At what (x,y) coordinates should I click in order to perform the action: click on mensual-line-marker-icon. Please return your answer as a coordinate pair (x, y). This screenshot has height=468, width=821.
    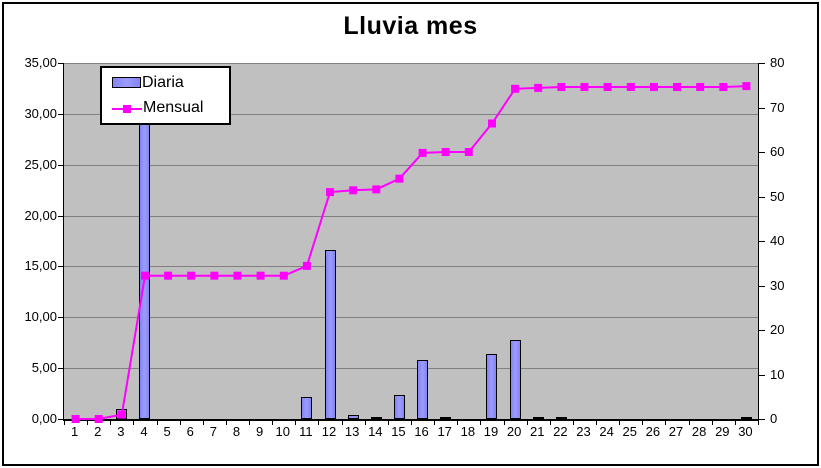
    Looking at the image, I should click on (127, 108).